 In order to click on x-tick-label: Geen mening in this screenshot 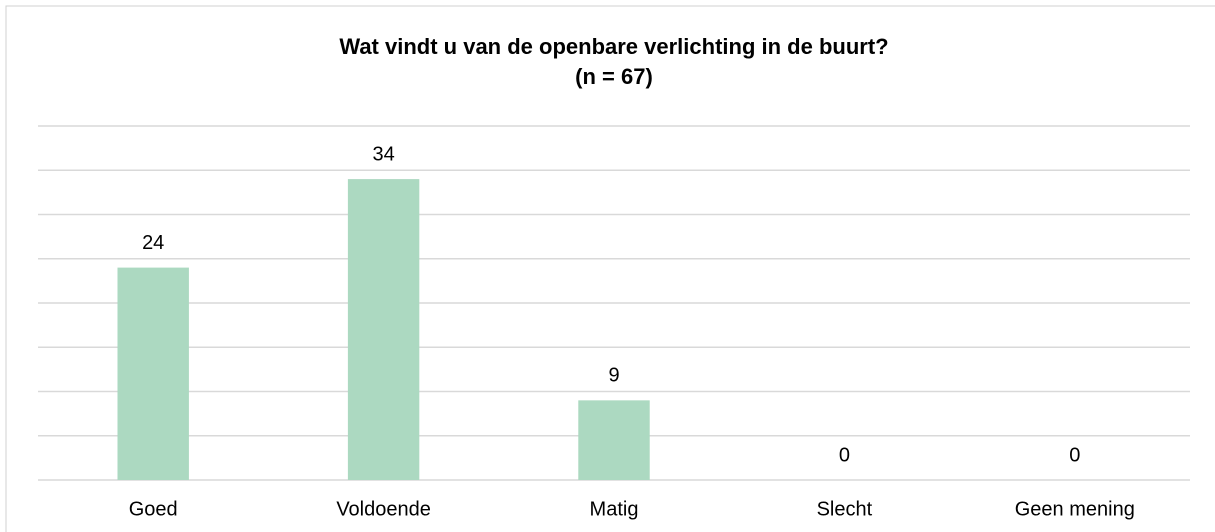, I will do `click(1075, 509)`.